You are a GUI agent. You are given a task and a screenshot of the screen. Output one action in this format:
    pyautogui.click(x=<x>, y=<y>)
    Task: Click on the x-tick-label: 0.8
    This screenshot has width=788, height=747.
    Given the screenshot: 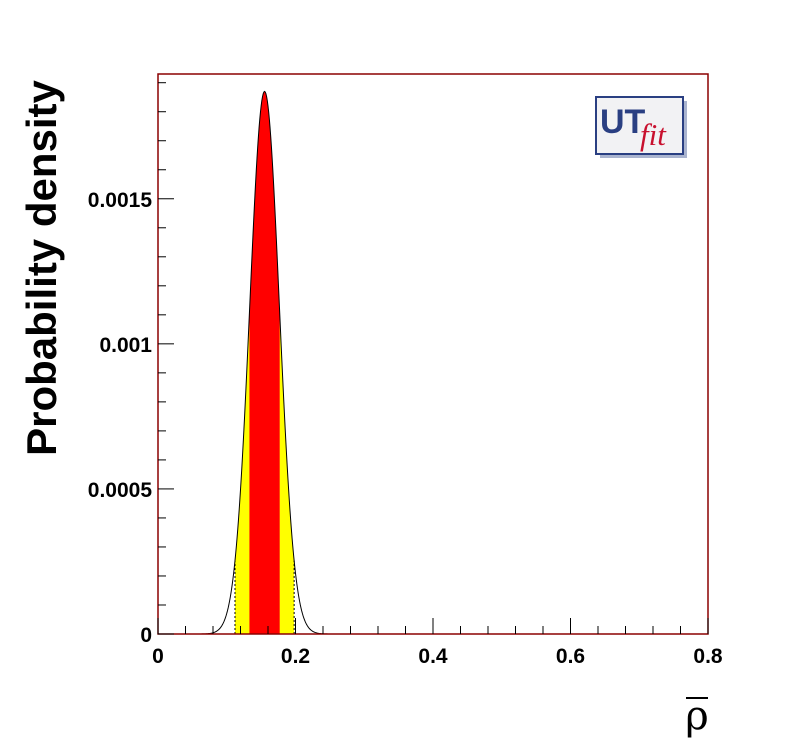 What is the action you would take?
    pyautogui.click(x=708, y=656)
    